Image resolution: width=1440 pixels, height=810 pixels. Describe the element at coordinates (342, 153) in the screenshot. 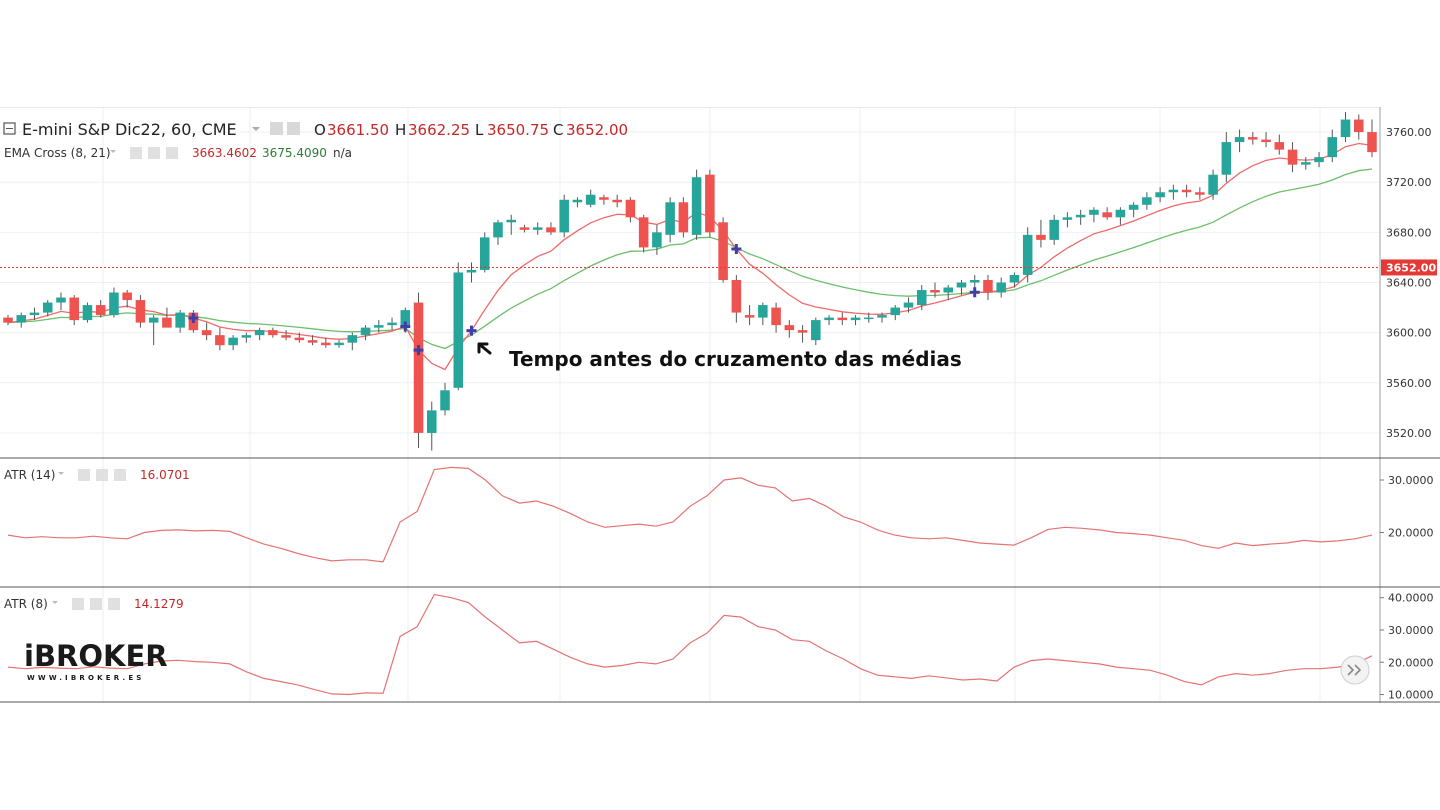

I see `ema-na: n/a` at that location.